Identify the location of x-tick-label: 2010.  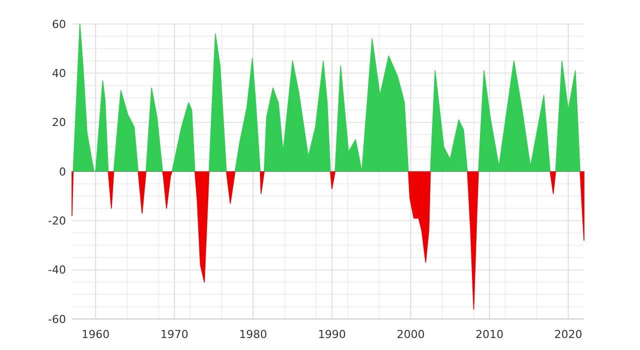
(489, 334).